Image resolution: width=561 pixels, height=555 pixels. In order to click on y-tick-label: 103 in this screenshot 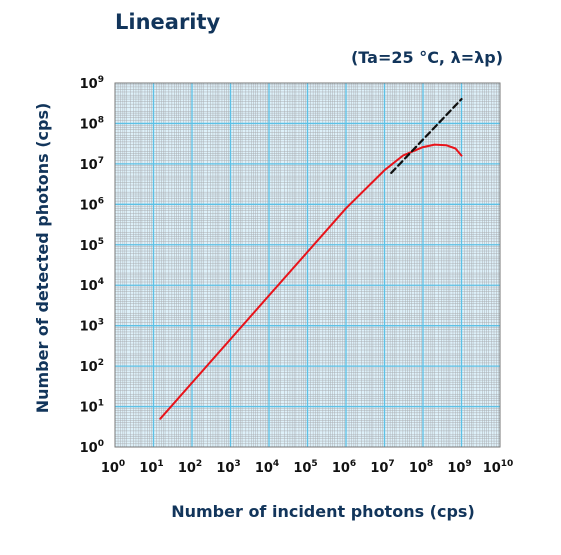, I will do `click(92, 326)`.